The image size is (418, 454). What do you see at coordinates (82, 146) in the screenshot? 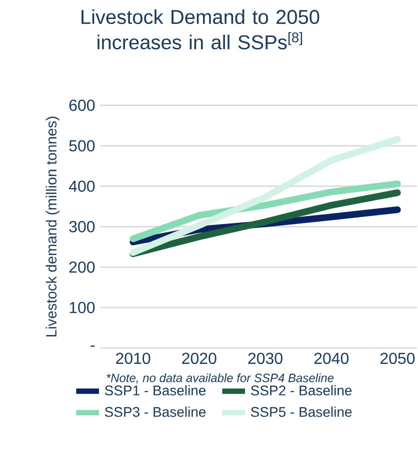
I see `y-tick-label: 500` at bounding box center [82, 146].